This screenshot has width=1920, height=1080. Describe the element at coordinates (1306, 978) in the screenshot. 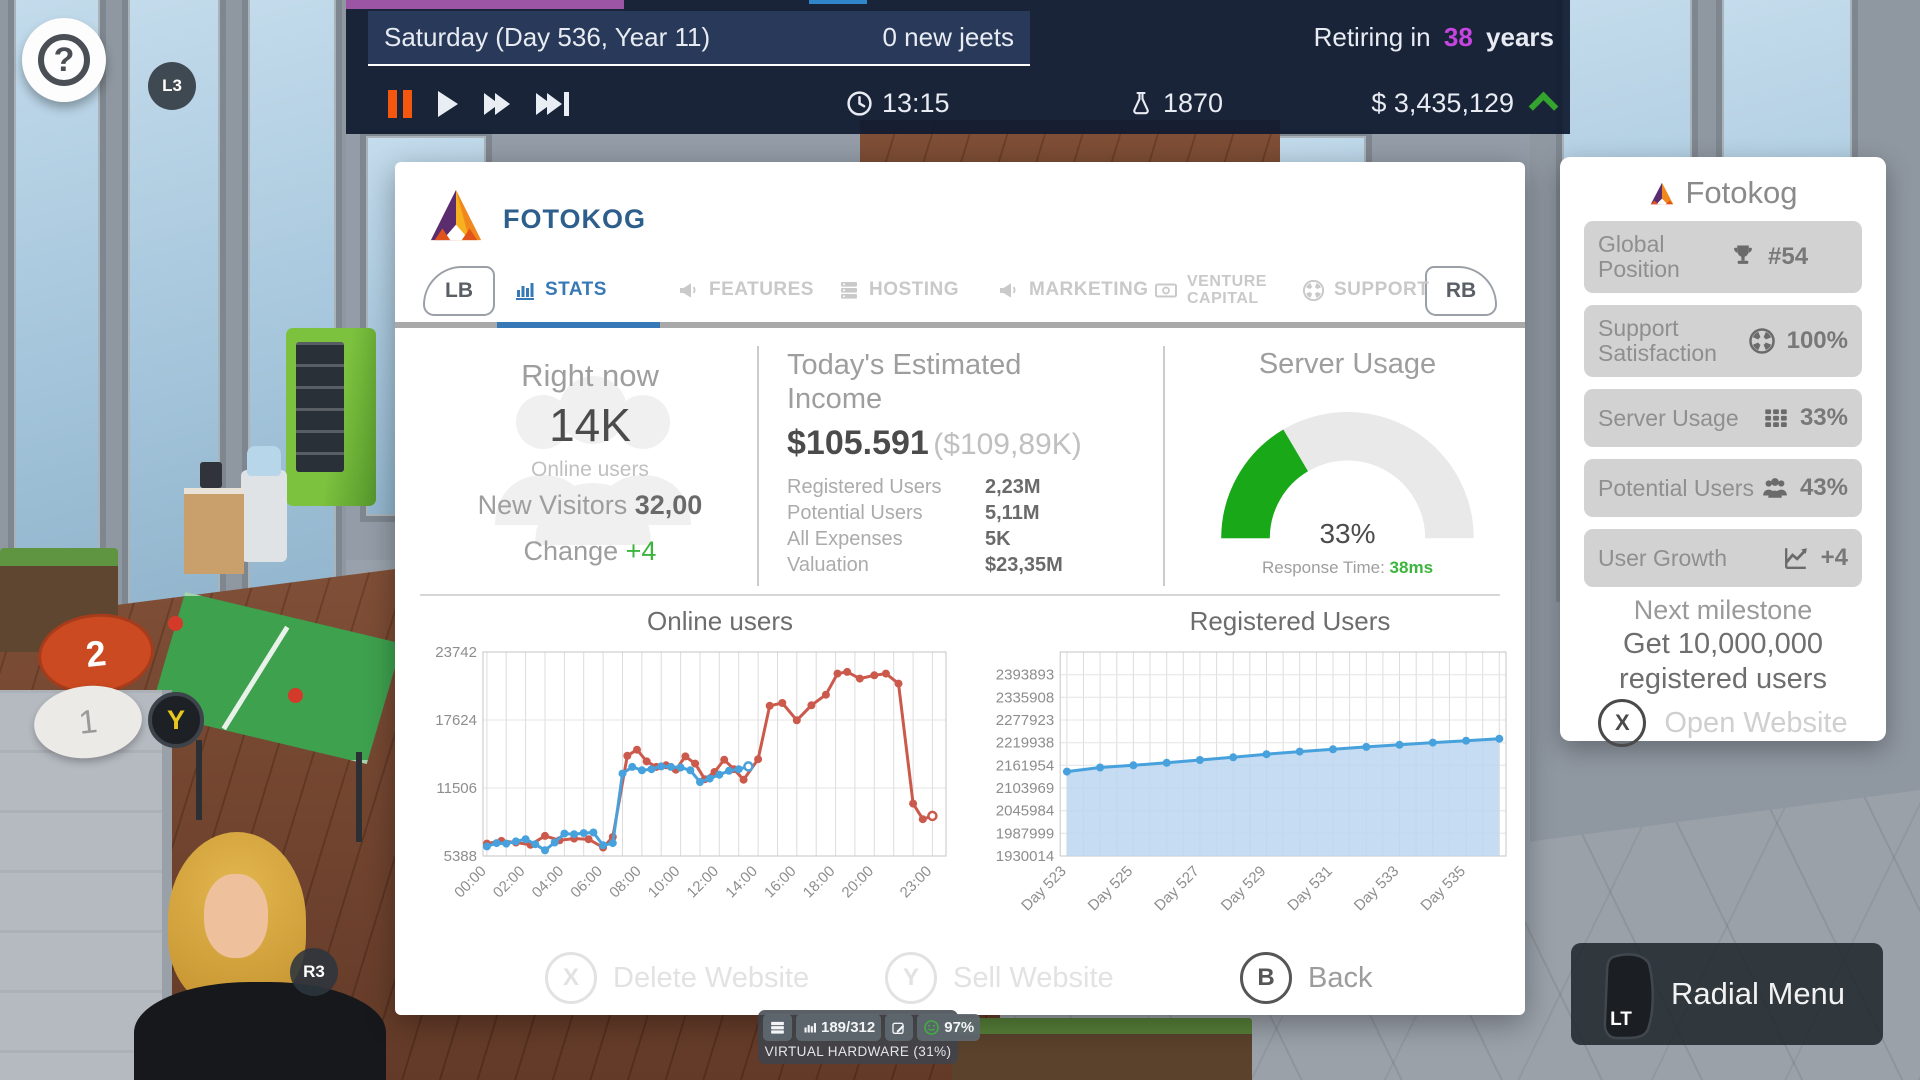

I see `back-button: B Back` at that location.